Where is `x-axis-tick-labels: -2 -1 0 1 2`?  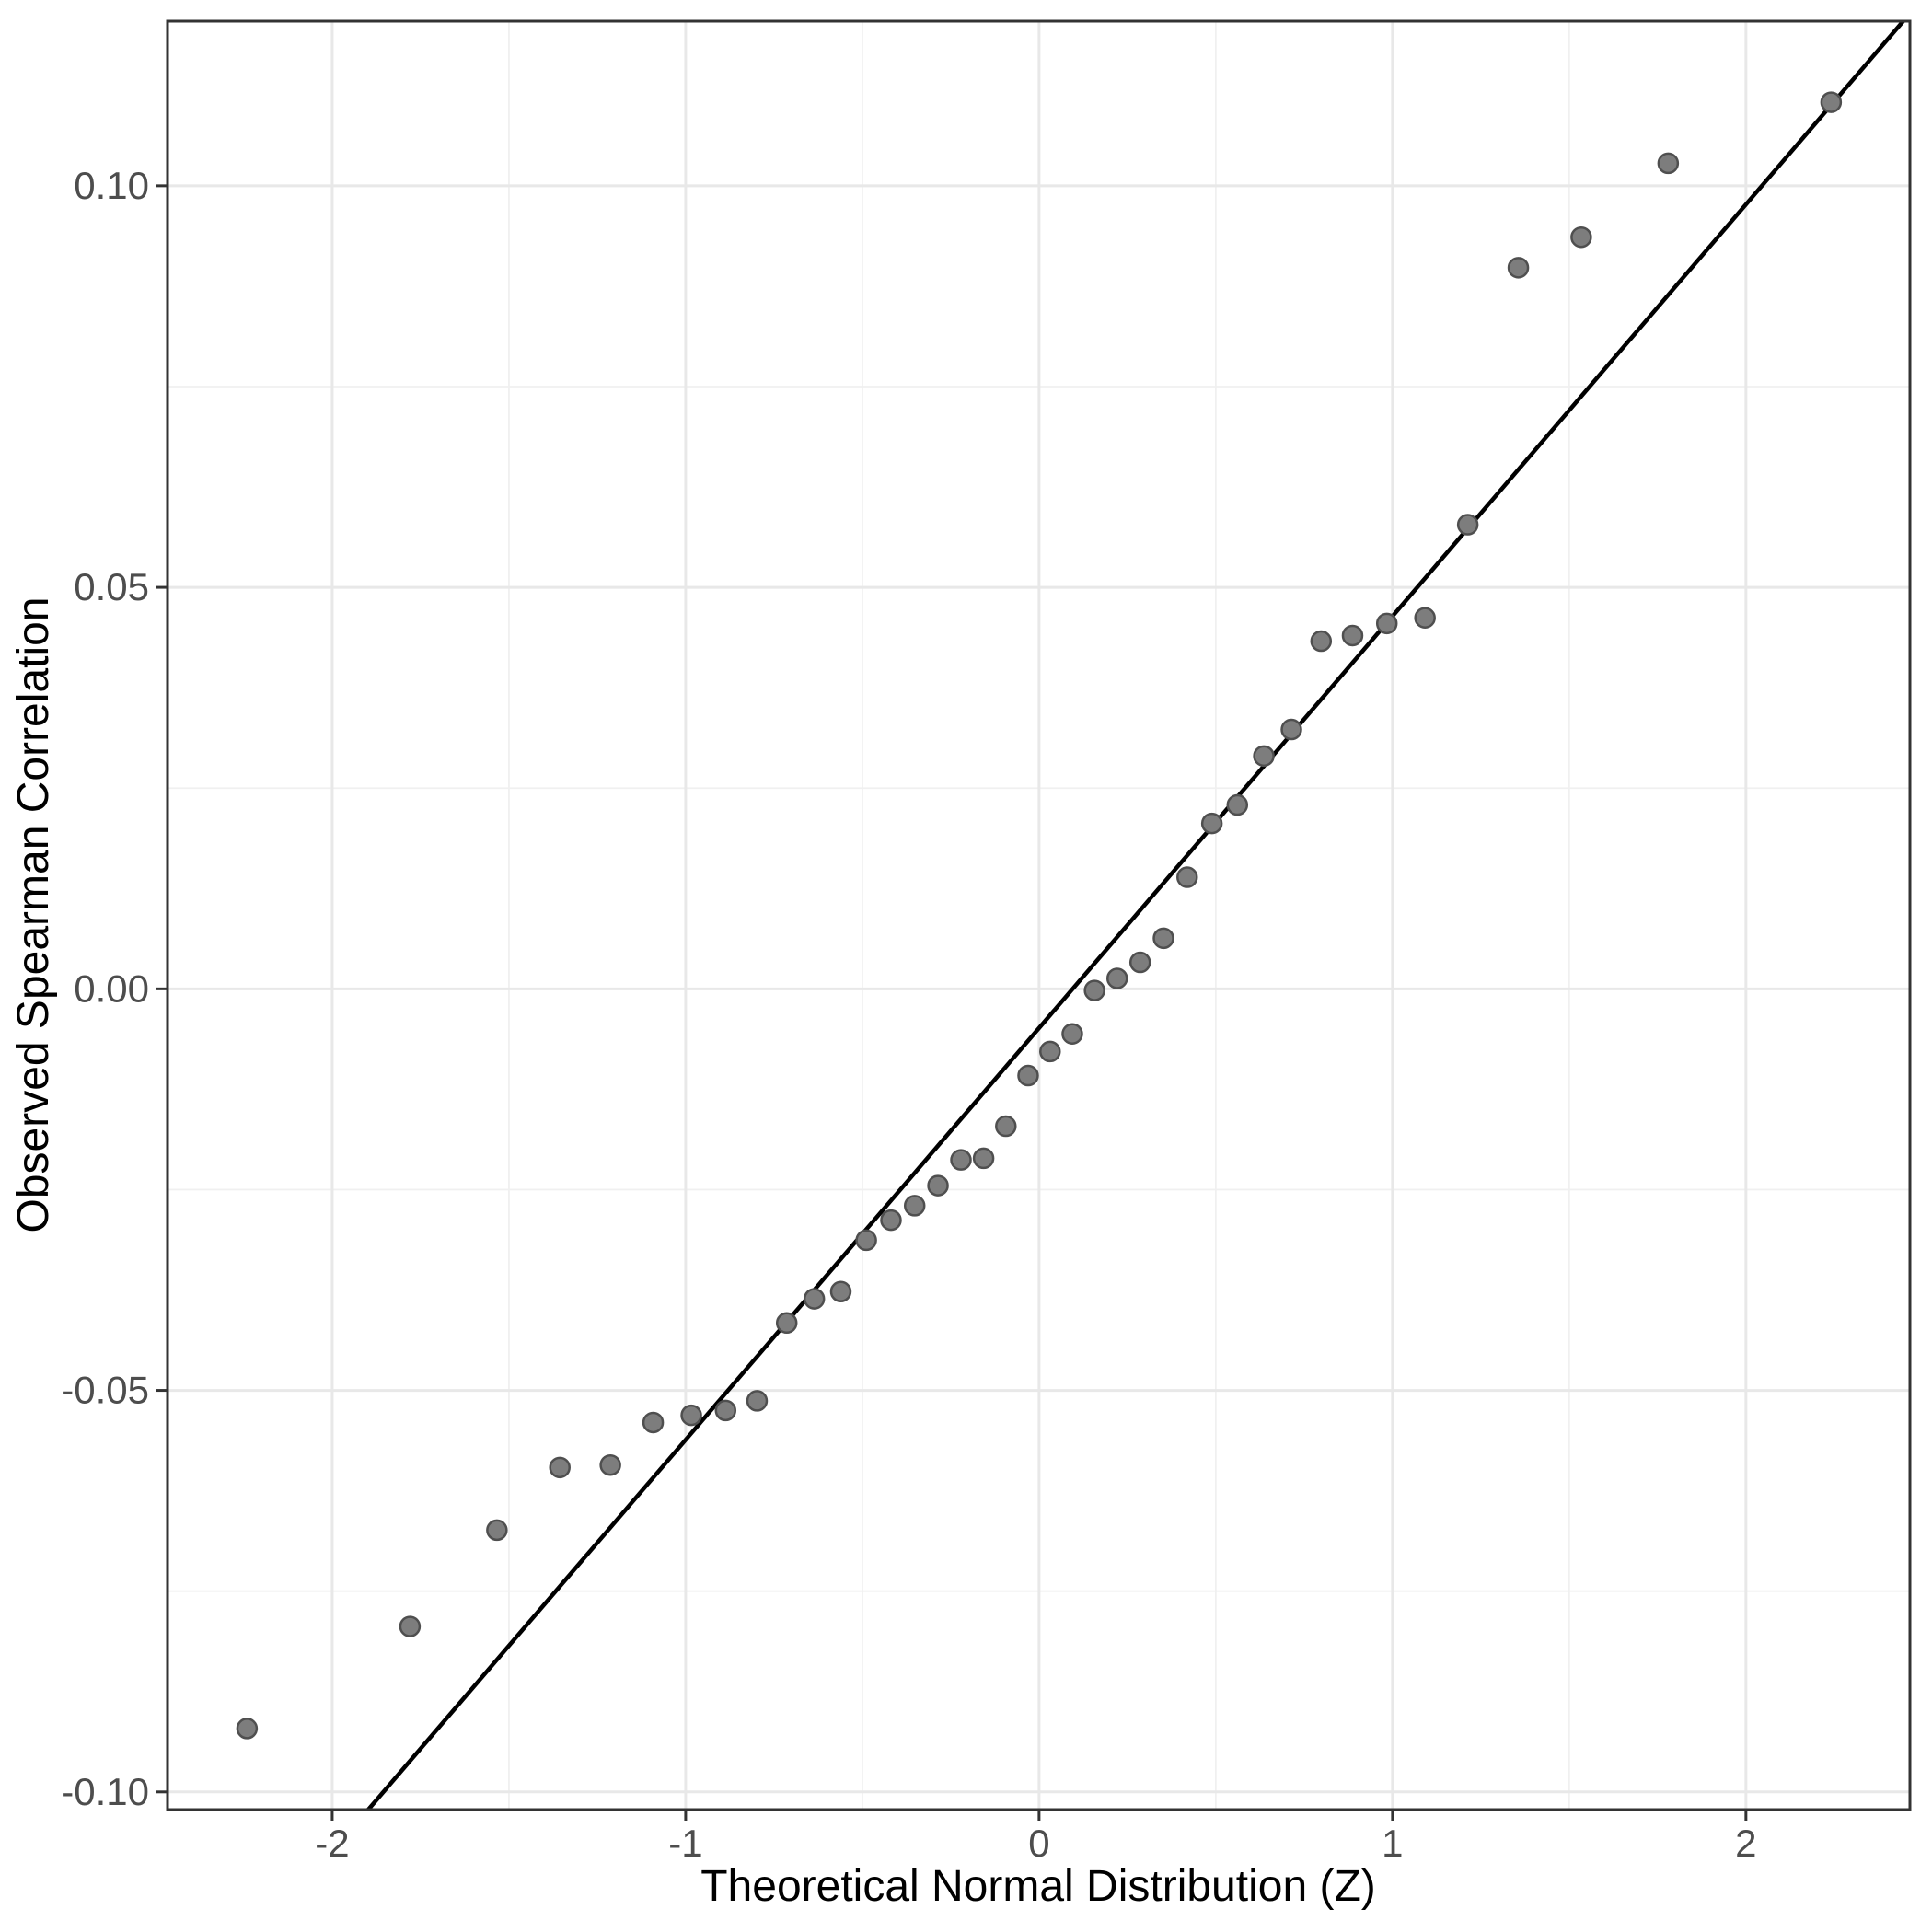 x-axis-tick-labels: -2 -1 0 1 2 is located at coordinates (1036, 1844).